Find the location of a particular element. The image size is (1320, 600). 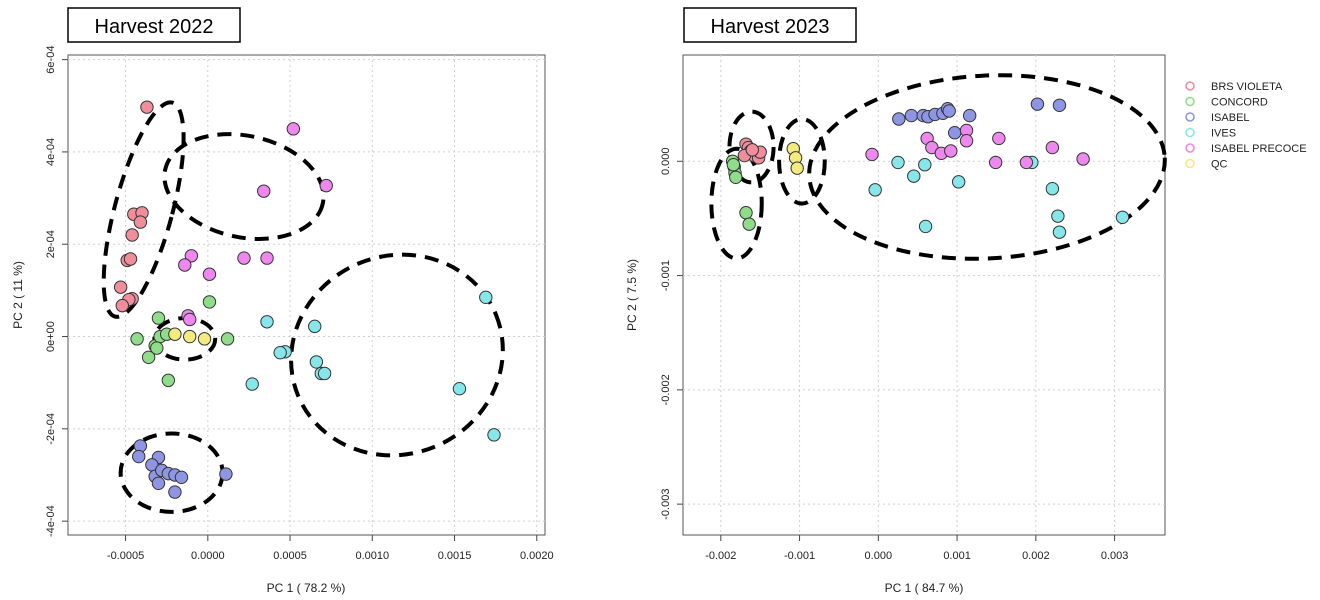

y-tick-label: 6e-04 is located at coordinates (51, 60).